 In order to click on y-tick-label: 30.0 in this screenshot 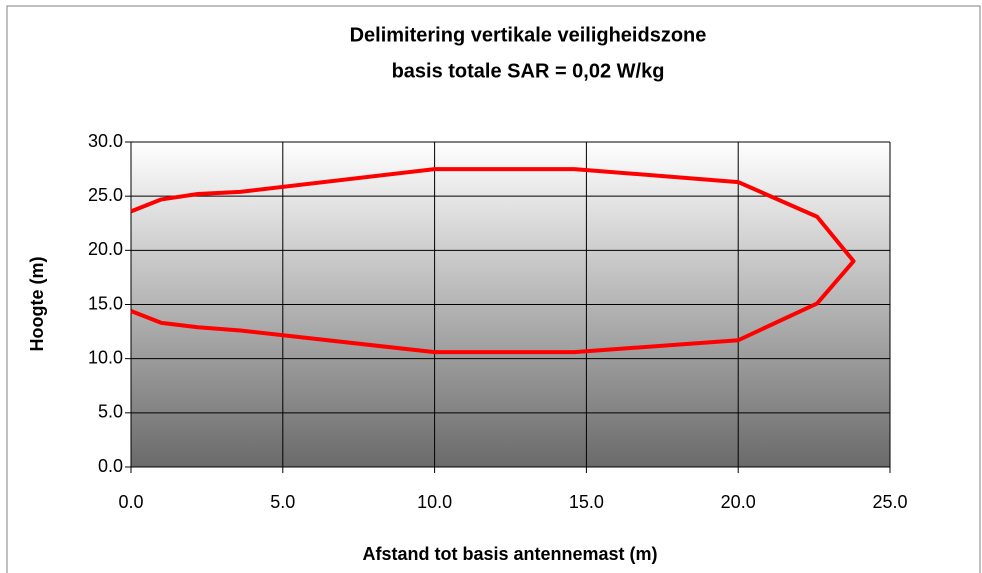, I will do `click(105, 141)`.